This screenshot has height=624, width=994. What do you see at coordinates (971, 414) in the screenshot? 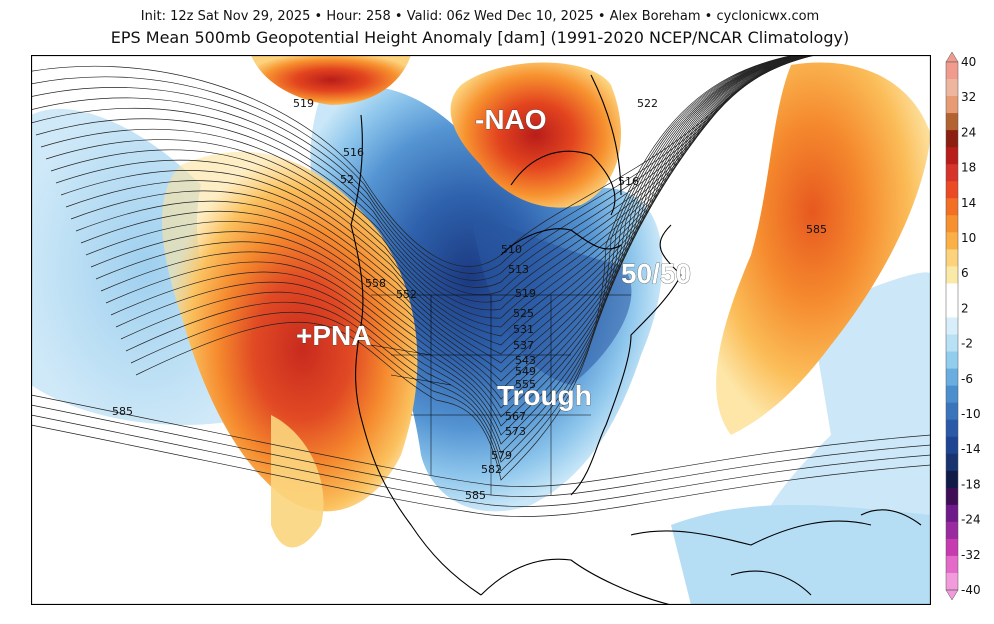
I see `colorbar-tick-label: -10` at bounding box center [971, 414].